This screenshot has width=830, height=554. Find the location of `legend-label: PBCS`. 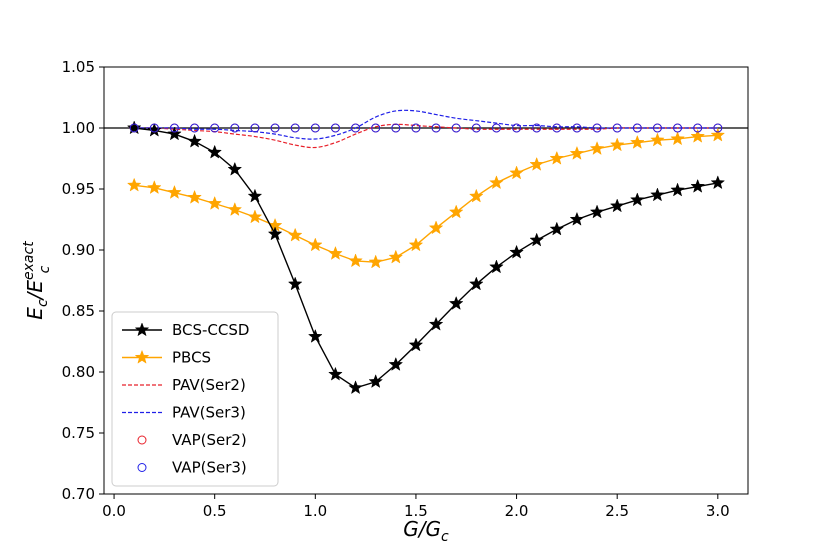

legend-label: PBCS is located at coordinates (191, 358).